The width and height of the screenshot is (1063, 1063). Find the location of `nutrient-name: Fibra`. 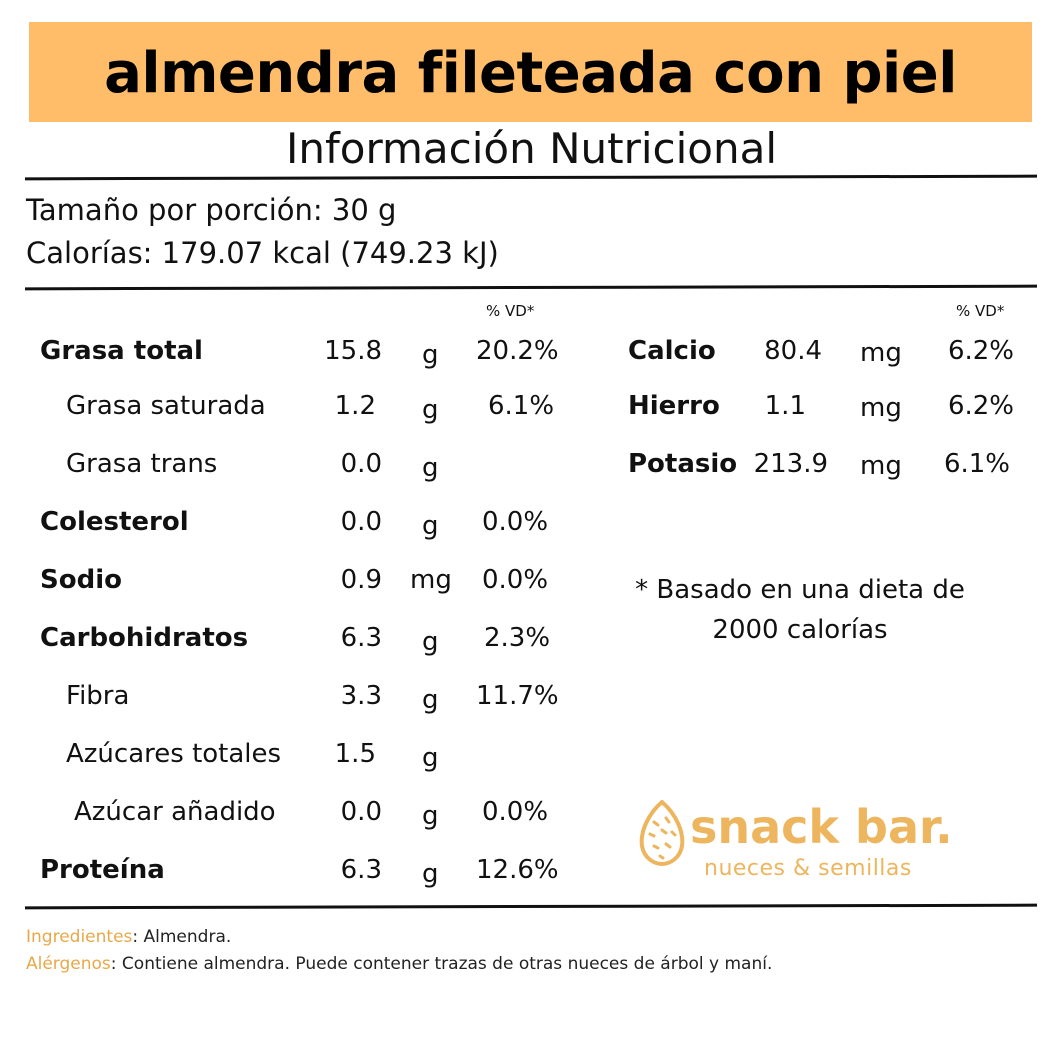

nutrient-name: Fibra is located at coordinates (98, 696).